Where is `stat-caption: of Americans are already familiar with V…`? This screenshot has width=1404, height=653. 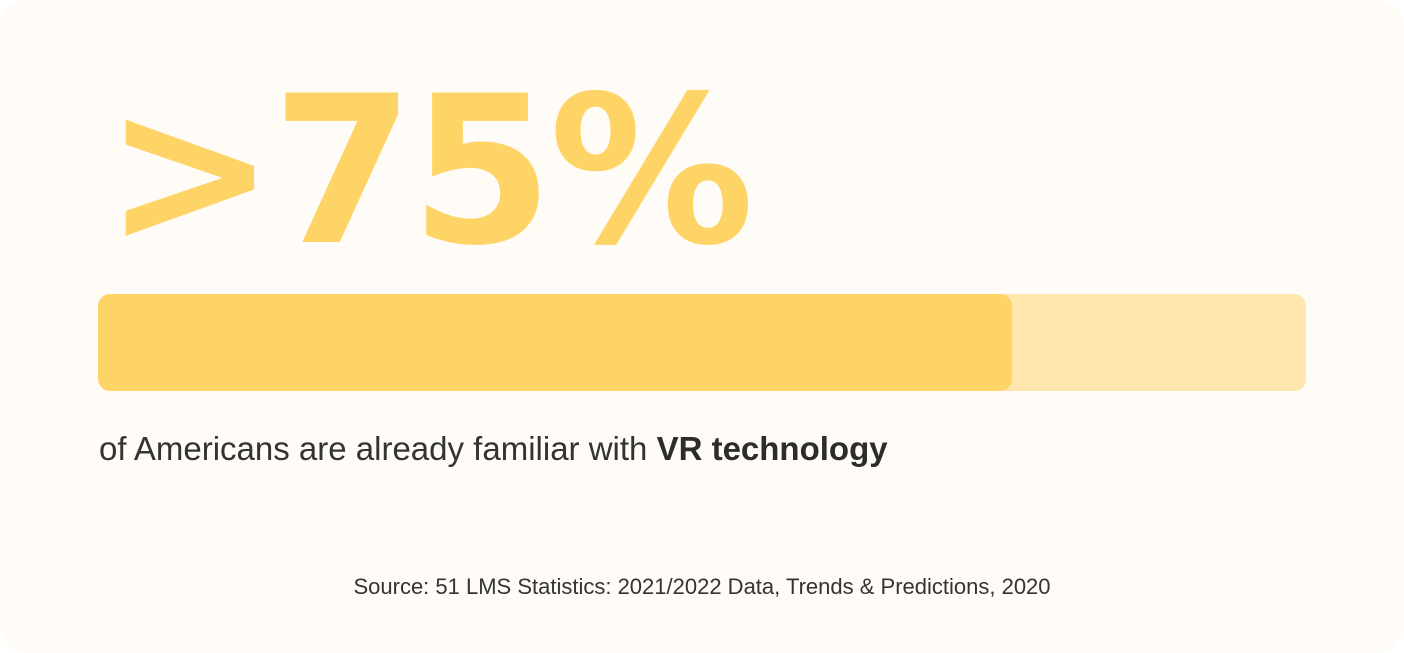 stat-caption: of Americans are already familiar with V… is located at coordinates (493, 449).